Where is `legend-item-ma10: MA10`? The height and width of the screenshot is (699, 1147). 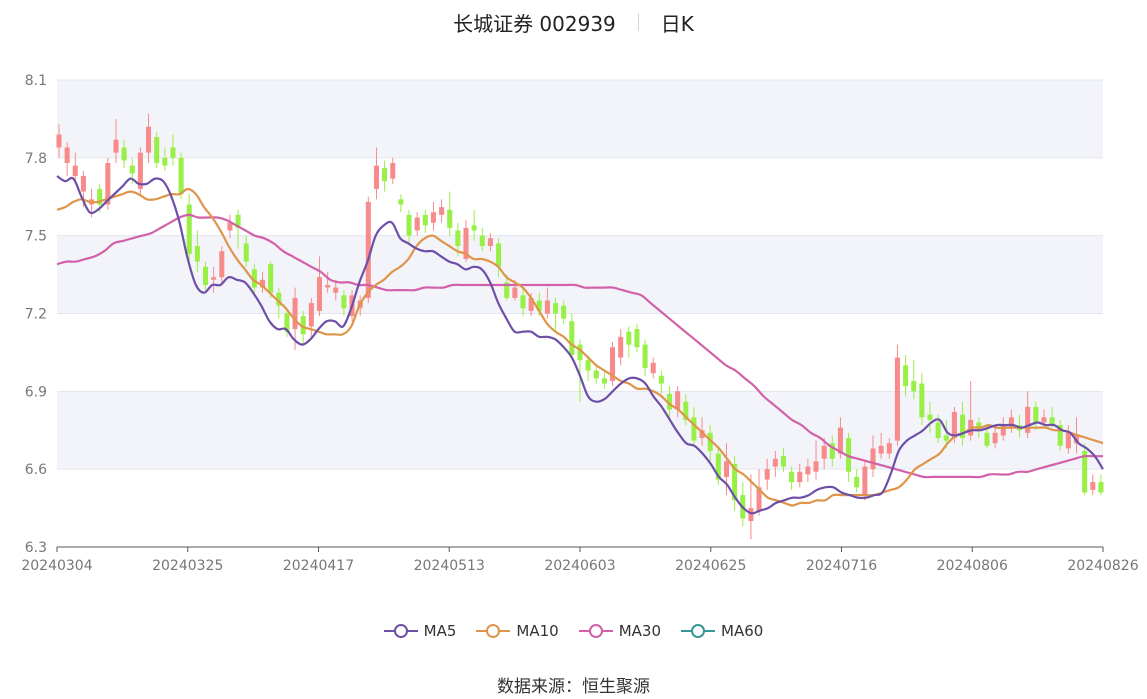
legend-item-ma10: MA10 is located at coordinates (517, 631).